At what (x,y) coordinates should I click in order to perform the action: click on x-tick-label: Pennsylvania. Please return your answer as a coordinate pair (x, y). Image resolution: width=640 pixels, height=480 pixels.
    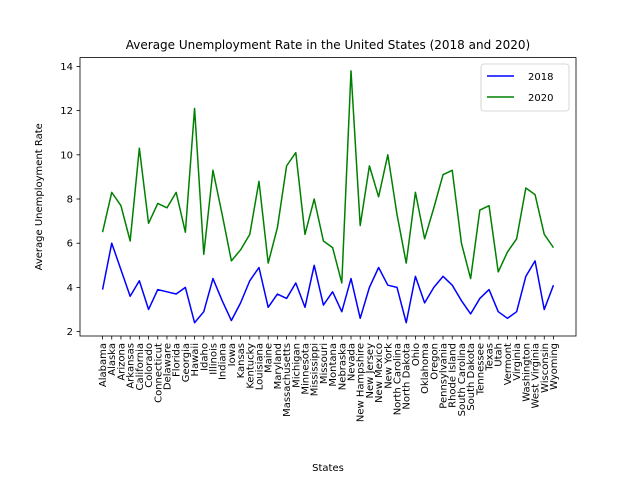
    Looking at the image, I should click on (444, 376).